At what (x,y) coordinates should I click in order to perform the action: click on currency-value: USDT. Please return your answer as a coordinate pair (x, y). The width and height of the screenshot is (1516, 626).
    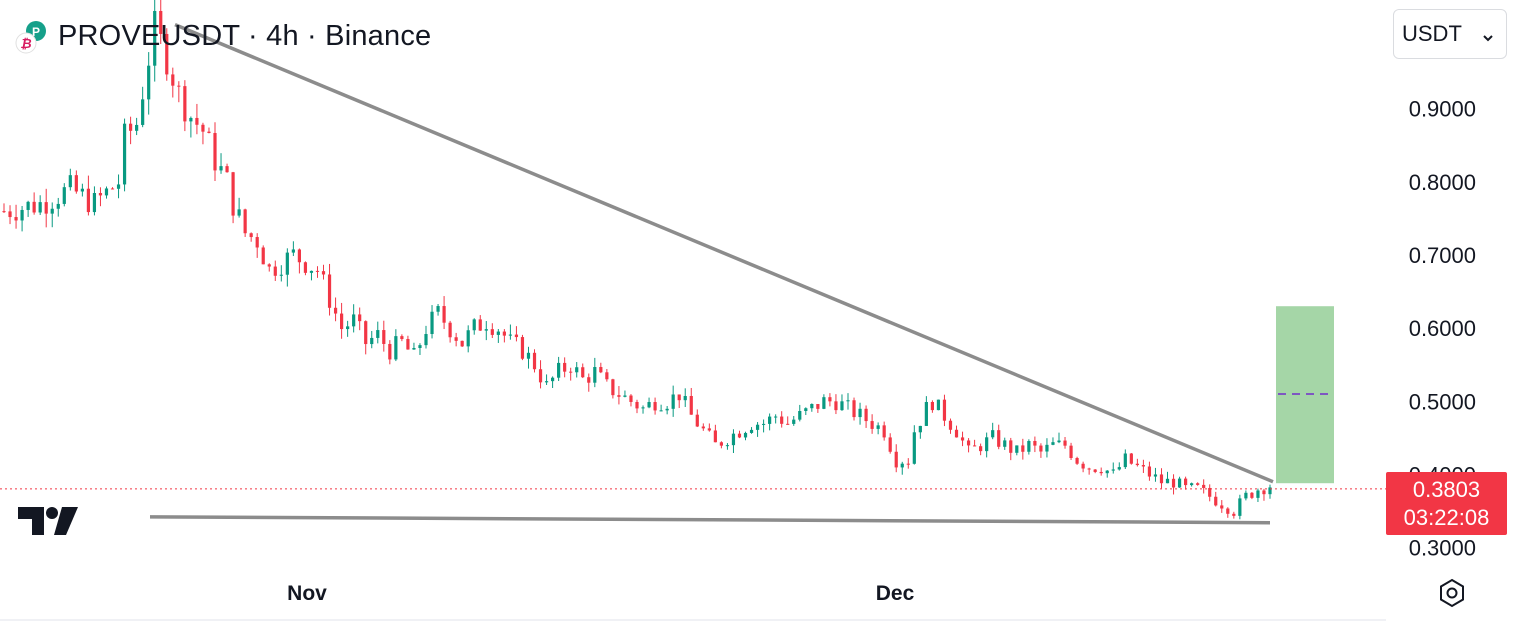
    Looking at the image, I should click on (1432, 33).